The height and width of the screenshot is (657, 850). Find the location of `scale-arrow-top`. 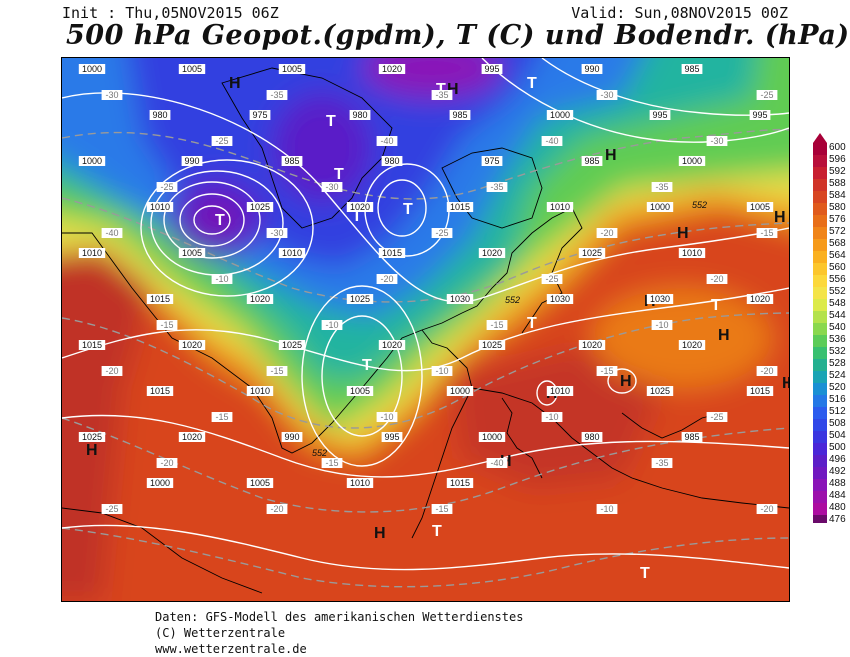

scale-arrow-top is located at coordinates (820, 138).